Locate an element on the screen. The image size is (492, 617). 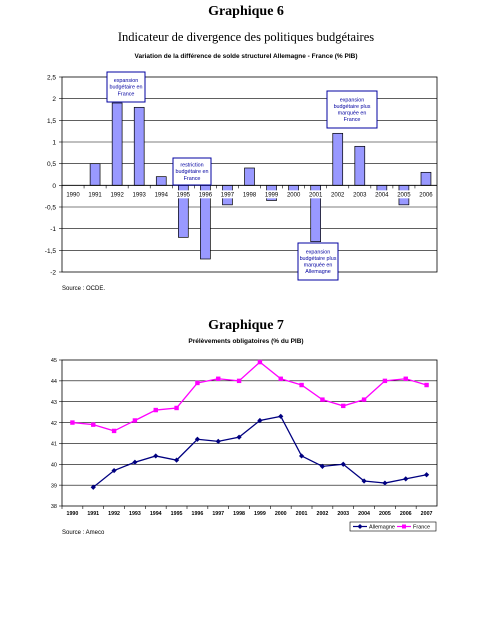
chart6-x-tick-label: 1990 is located at coordinates (73, 195).